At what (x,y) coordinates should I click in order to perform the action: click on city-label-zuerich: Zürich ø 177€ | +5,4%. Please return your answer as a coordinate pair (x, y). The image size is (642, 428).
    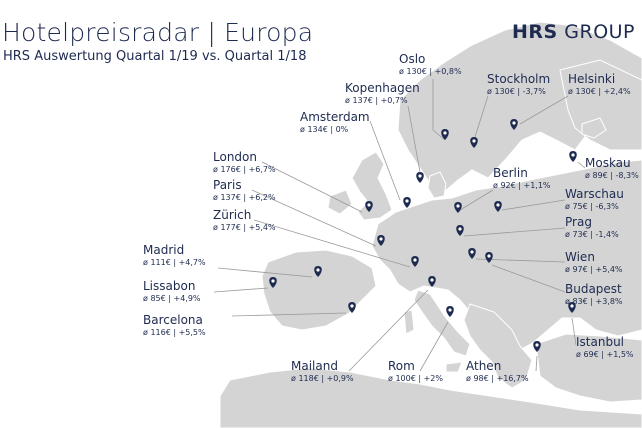
    Looking at the image, I should click on (244, 220).